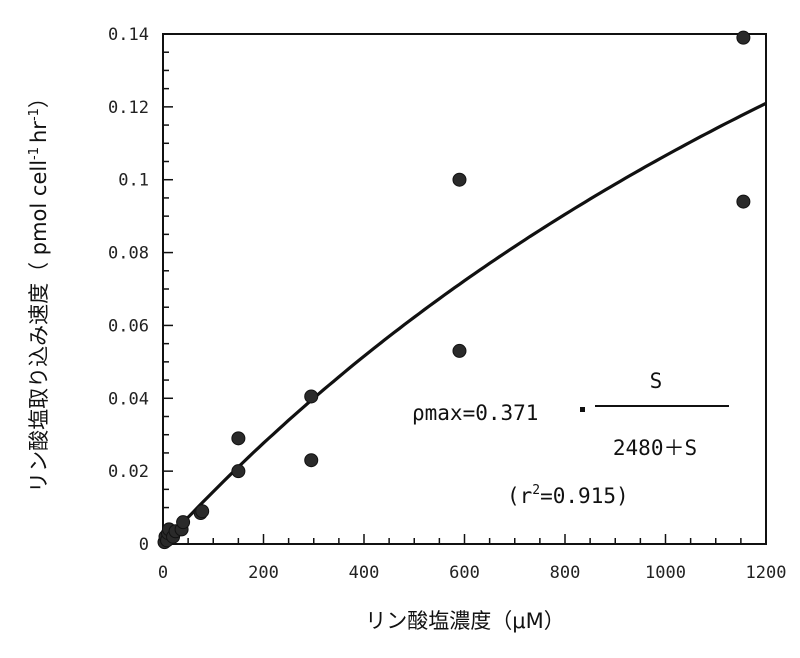 The image size is (800, 658). What do you see at coordinates (655, 448) in the screenshot?
I see `equation-denominator: 2480＋S` at bounding box center [655, 448].